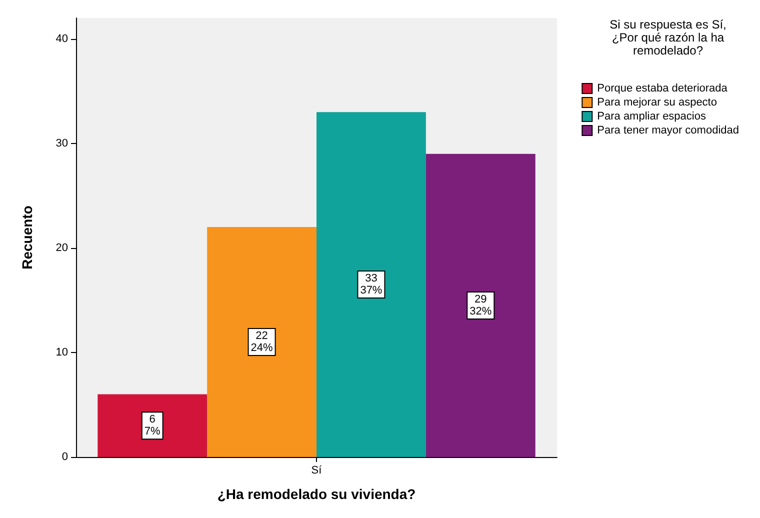 The width and height of the screenshot is (760, 518). What do you see at coordinates (65, 457) in the screenshot?
I see `y-tick-label: 0` at bounding box center [65, 457].